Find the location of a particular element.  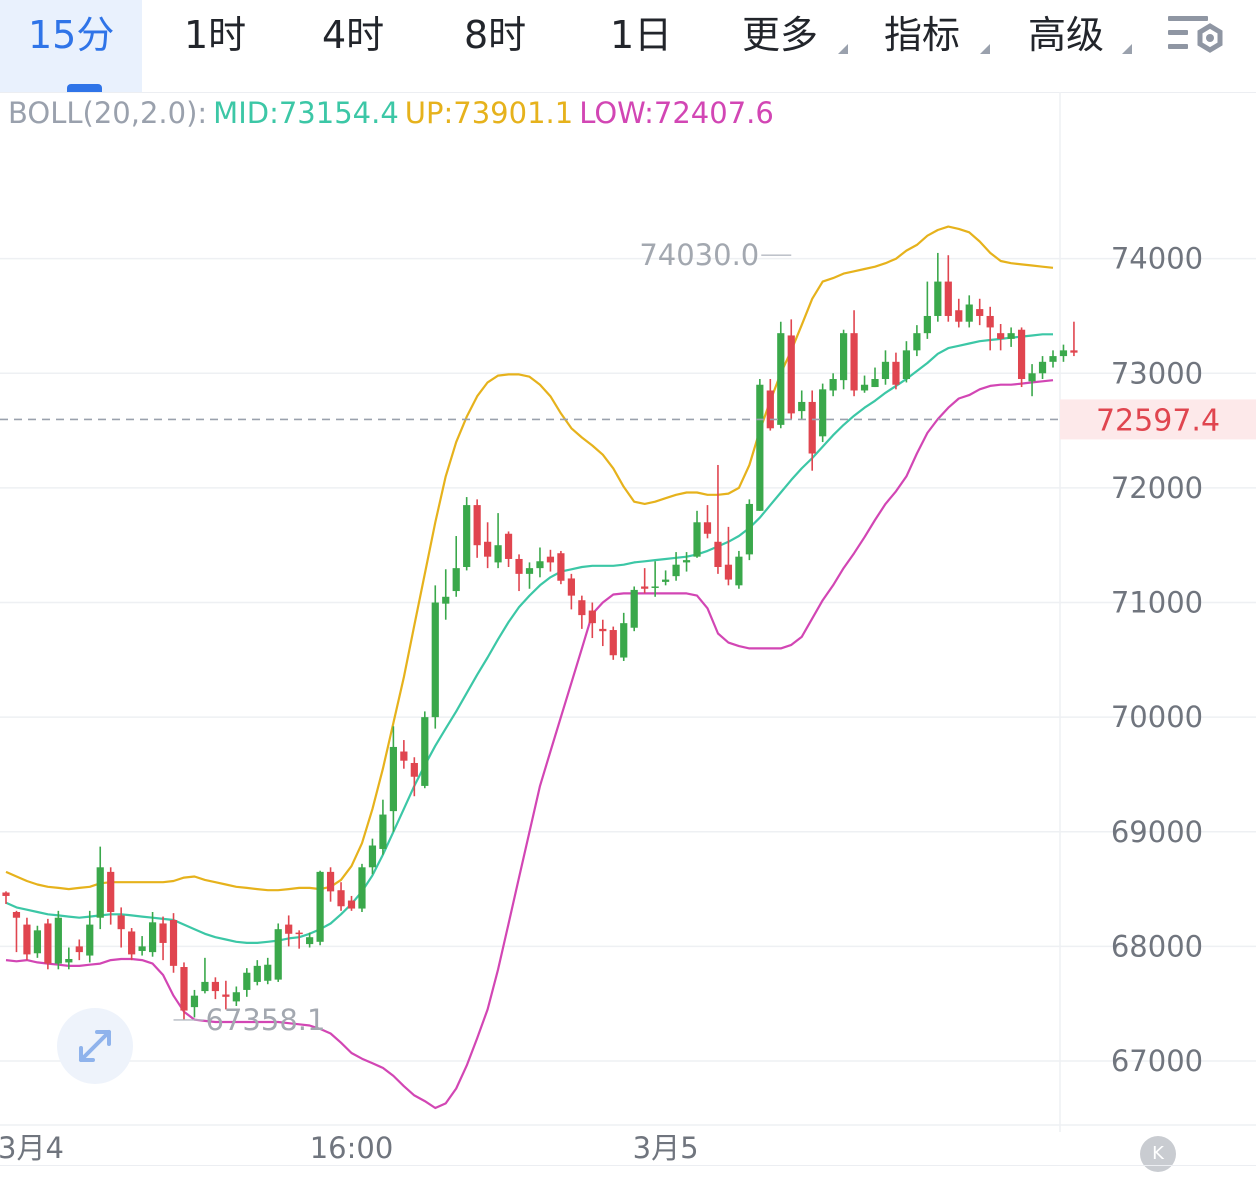

y-tick-label: 68000 is located at coordinates (1157, 946).